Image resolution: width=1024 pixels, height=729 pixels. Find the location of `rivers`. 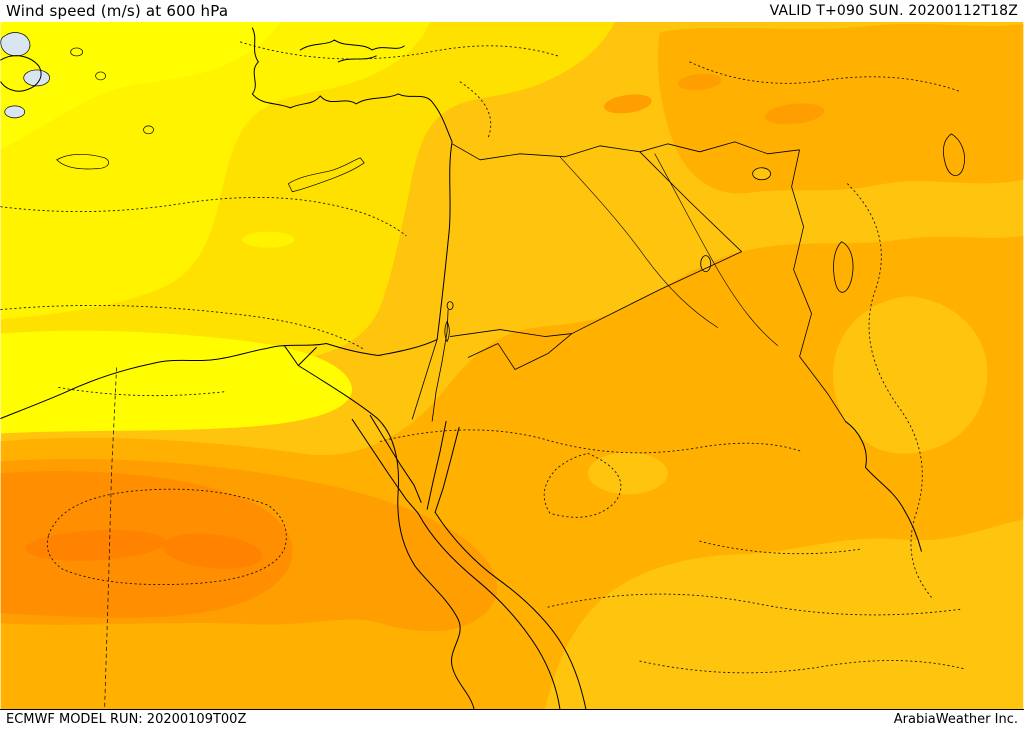

rivers is located at coordinates (668, 249).